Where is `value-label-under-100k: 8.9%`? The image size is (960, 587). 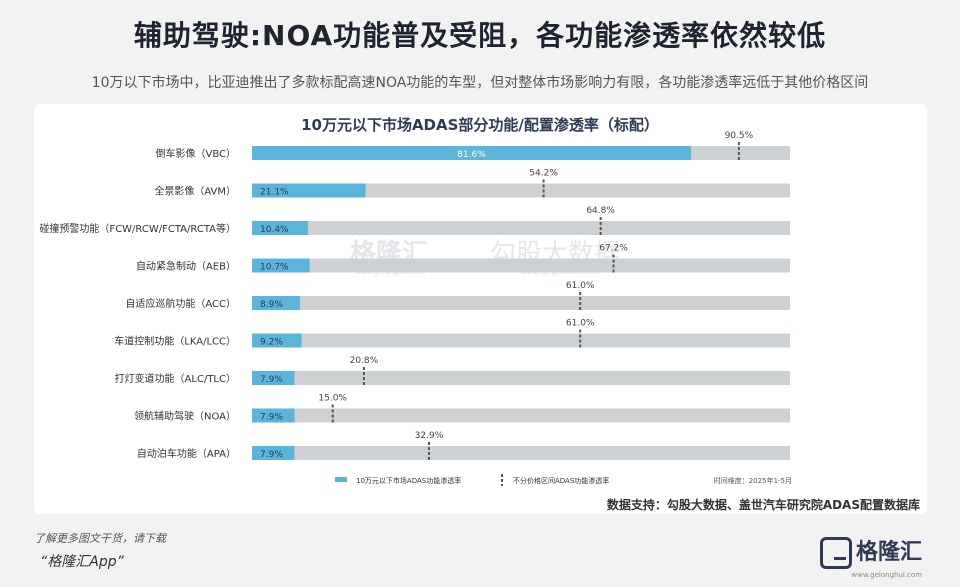
value-label-under-100k: 8.9% is located at coordinates (271, 305).